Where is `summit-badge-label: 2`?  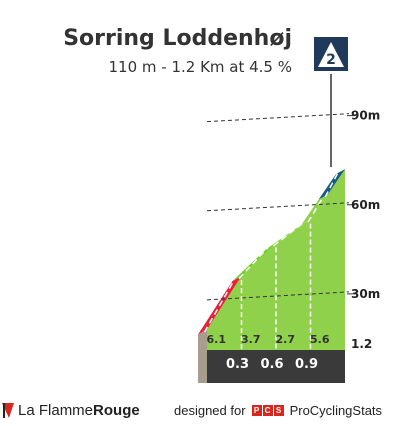
summit-badge-label: 2 is located at coordinates (331, 60).